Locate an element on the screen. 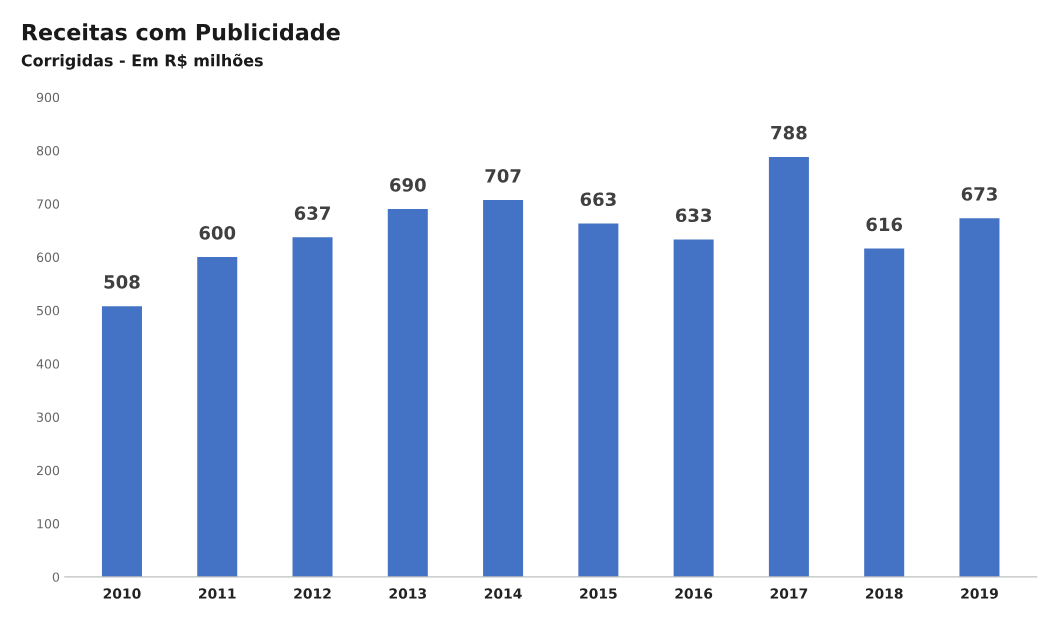  data-label: 788 is located at coordinates (789, 132).